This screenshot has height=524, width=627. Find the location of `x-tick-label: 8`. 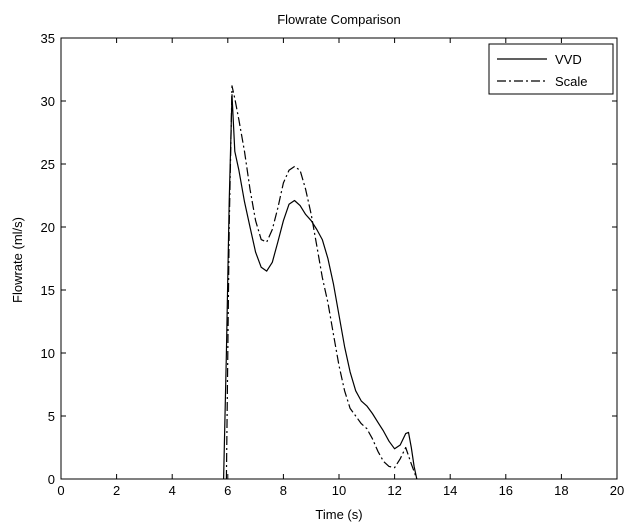

x-tick-label: 8 is located at coordinates (283, 490).